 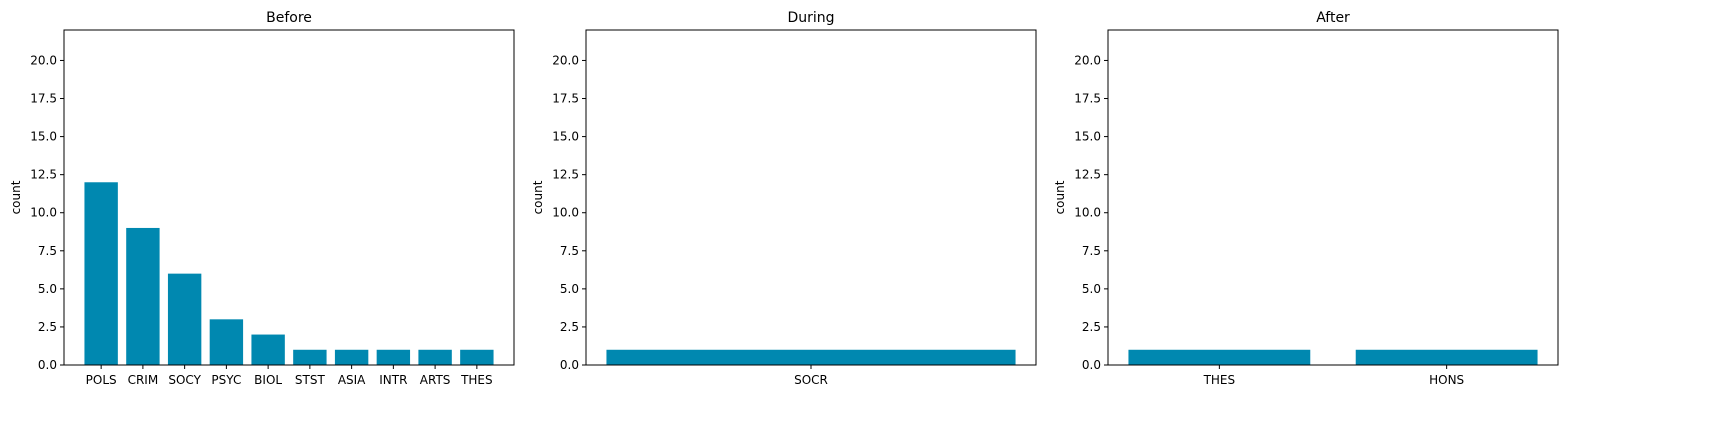 I want to click on bar-biol, so click(x=268, y=349).